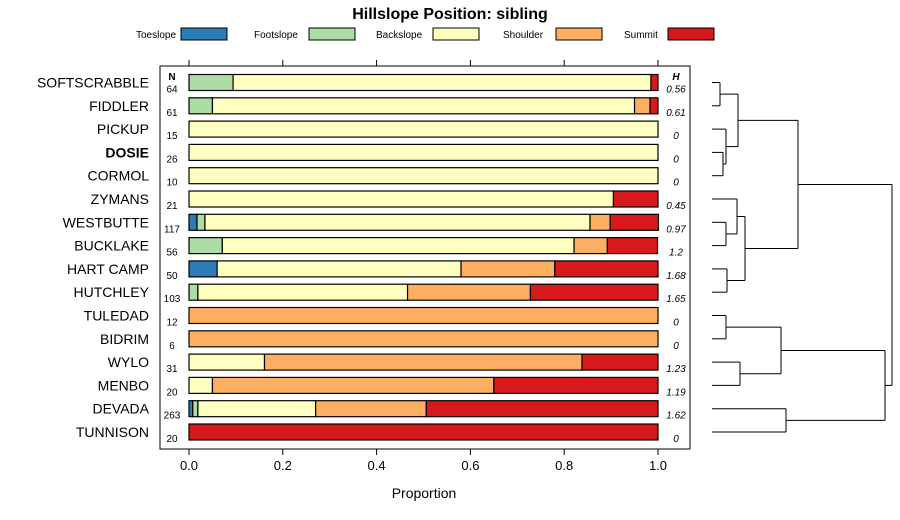 This screenshot has height=520, width=900. Describe the element at coordinates (641, 35) in the screenshot. I see `legend-label-summit: Summit` at that location.